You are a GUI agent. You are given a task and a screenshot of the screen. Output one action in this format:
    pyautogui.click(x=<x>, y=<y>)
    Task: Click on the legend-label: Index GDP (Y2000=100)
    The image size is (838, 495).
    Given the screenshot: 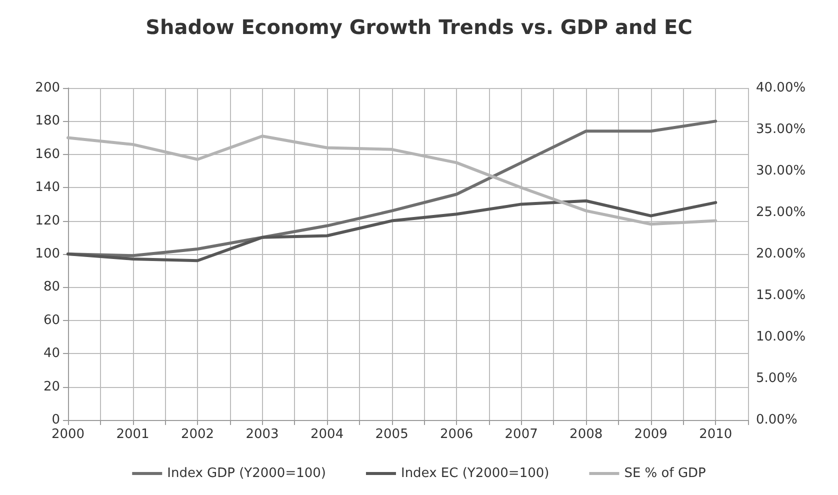 What is the action you would take?
    pyautogui.click(x=246, y=473)
    